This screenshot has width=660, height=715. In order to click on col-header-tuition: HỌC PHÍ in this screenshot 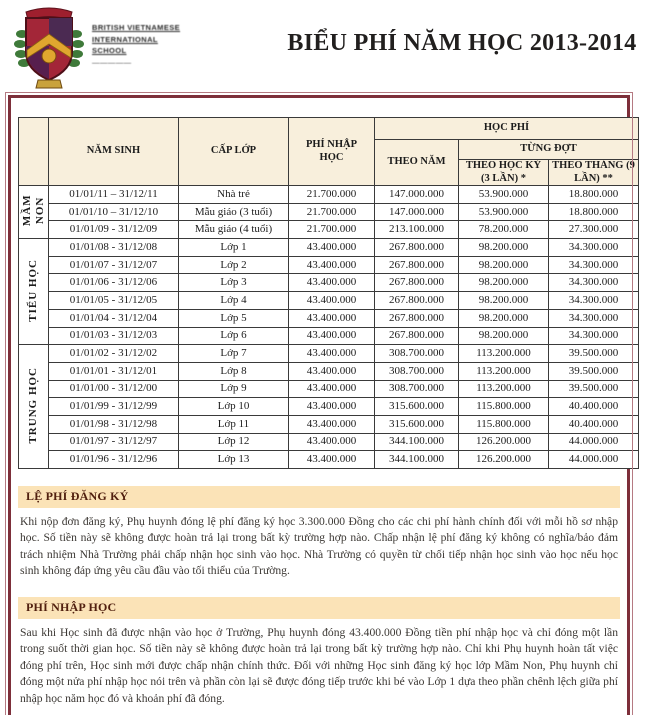, I will do `click(506, 128)`.